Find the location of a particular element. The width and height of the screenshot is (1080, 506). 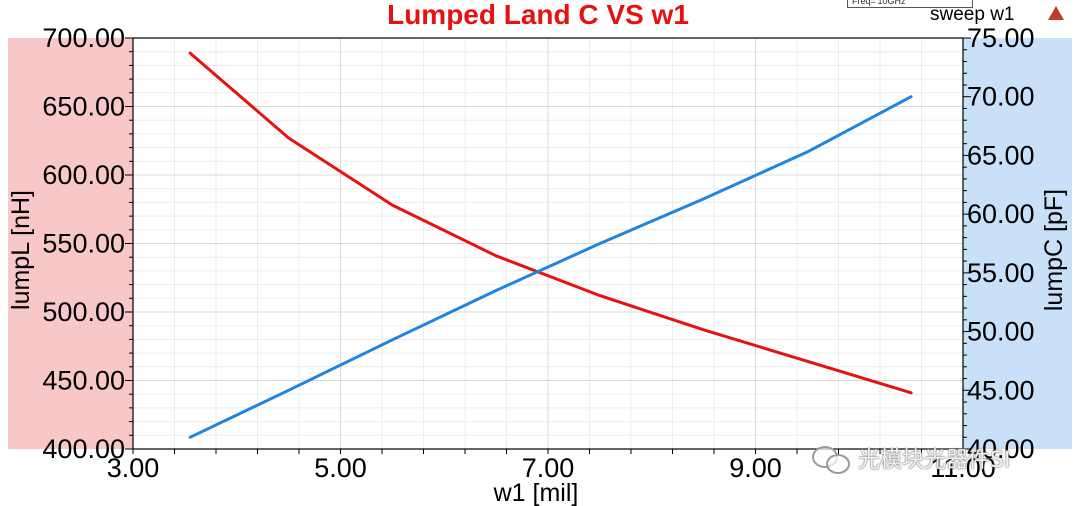

x-tick-label: 9.00 is located at coordinates (755, 468).